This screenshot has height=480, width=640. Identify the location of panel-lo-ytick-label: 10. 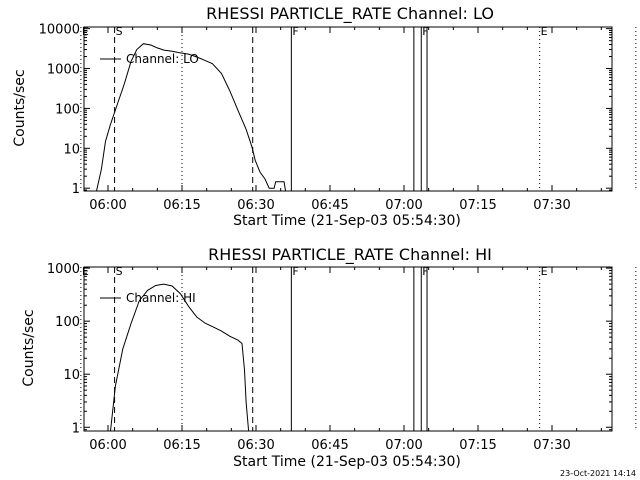
(71, 149).